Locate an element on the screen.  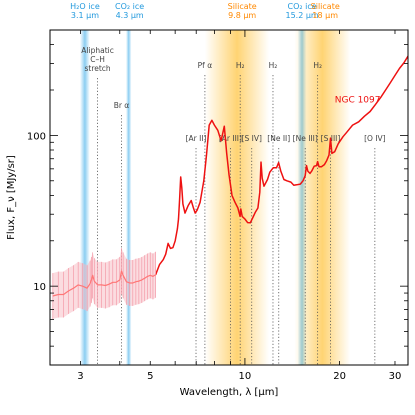
feature-label-0-1: C–H is located at coordinates (97, 59).